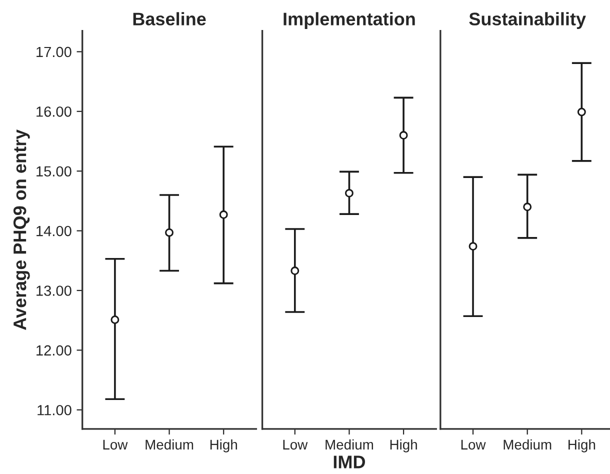  Describe the element at coordinates (54, 231) in the screenshot. I see `y-tick-label: 14.00` at that location.